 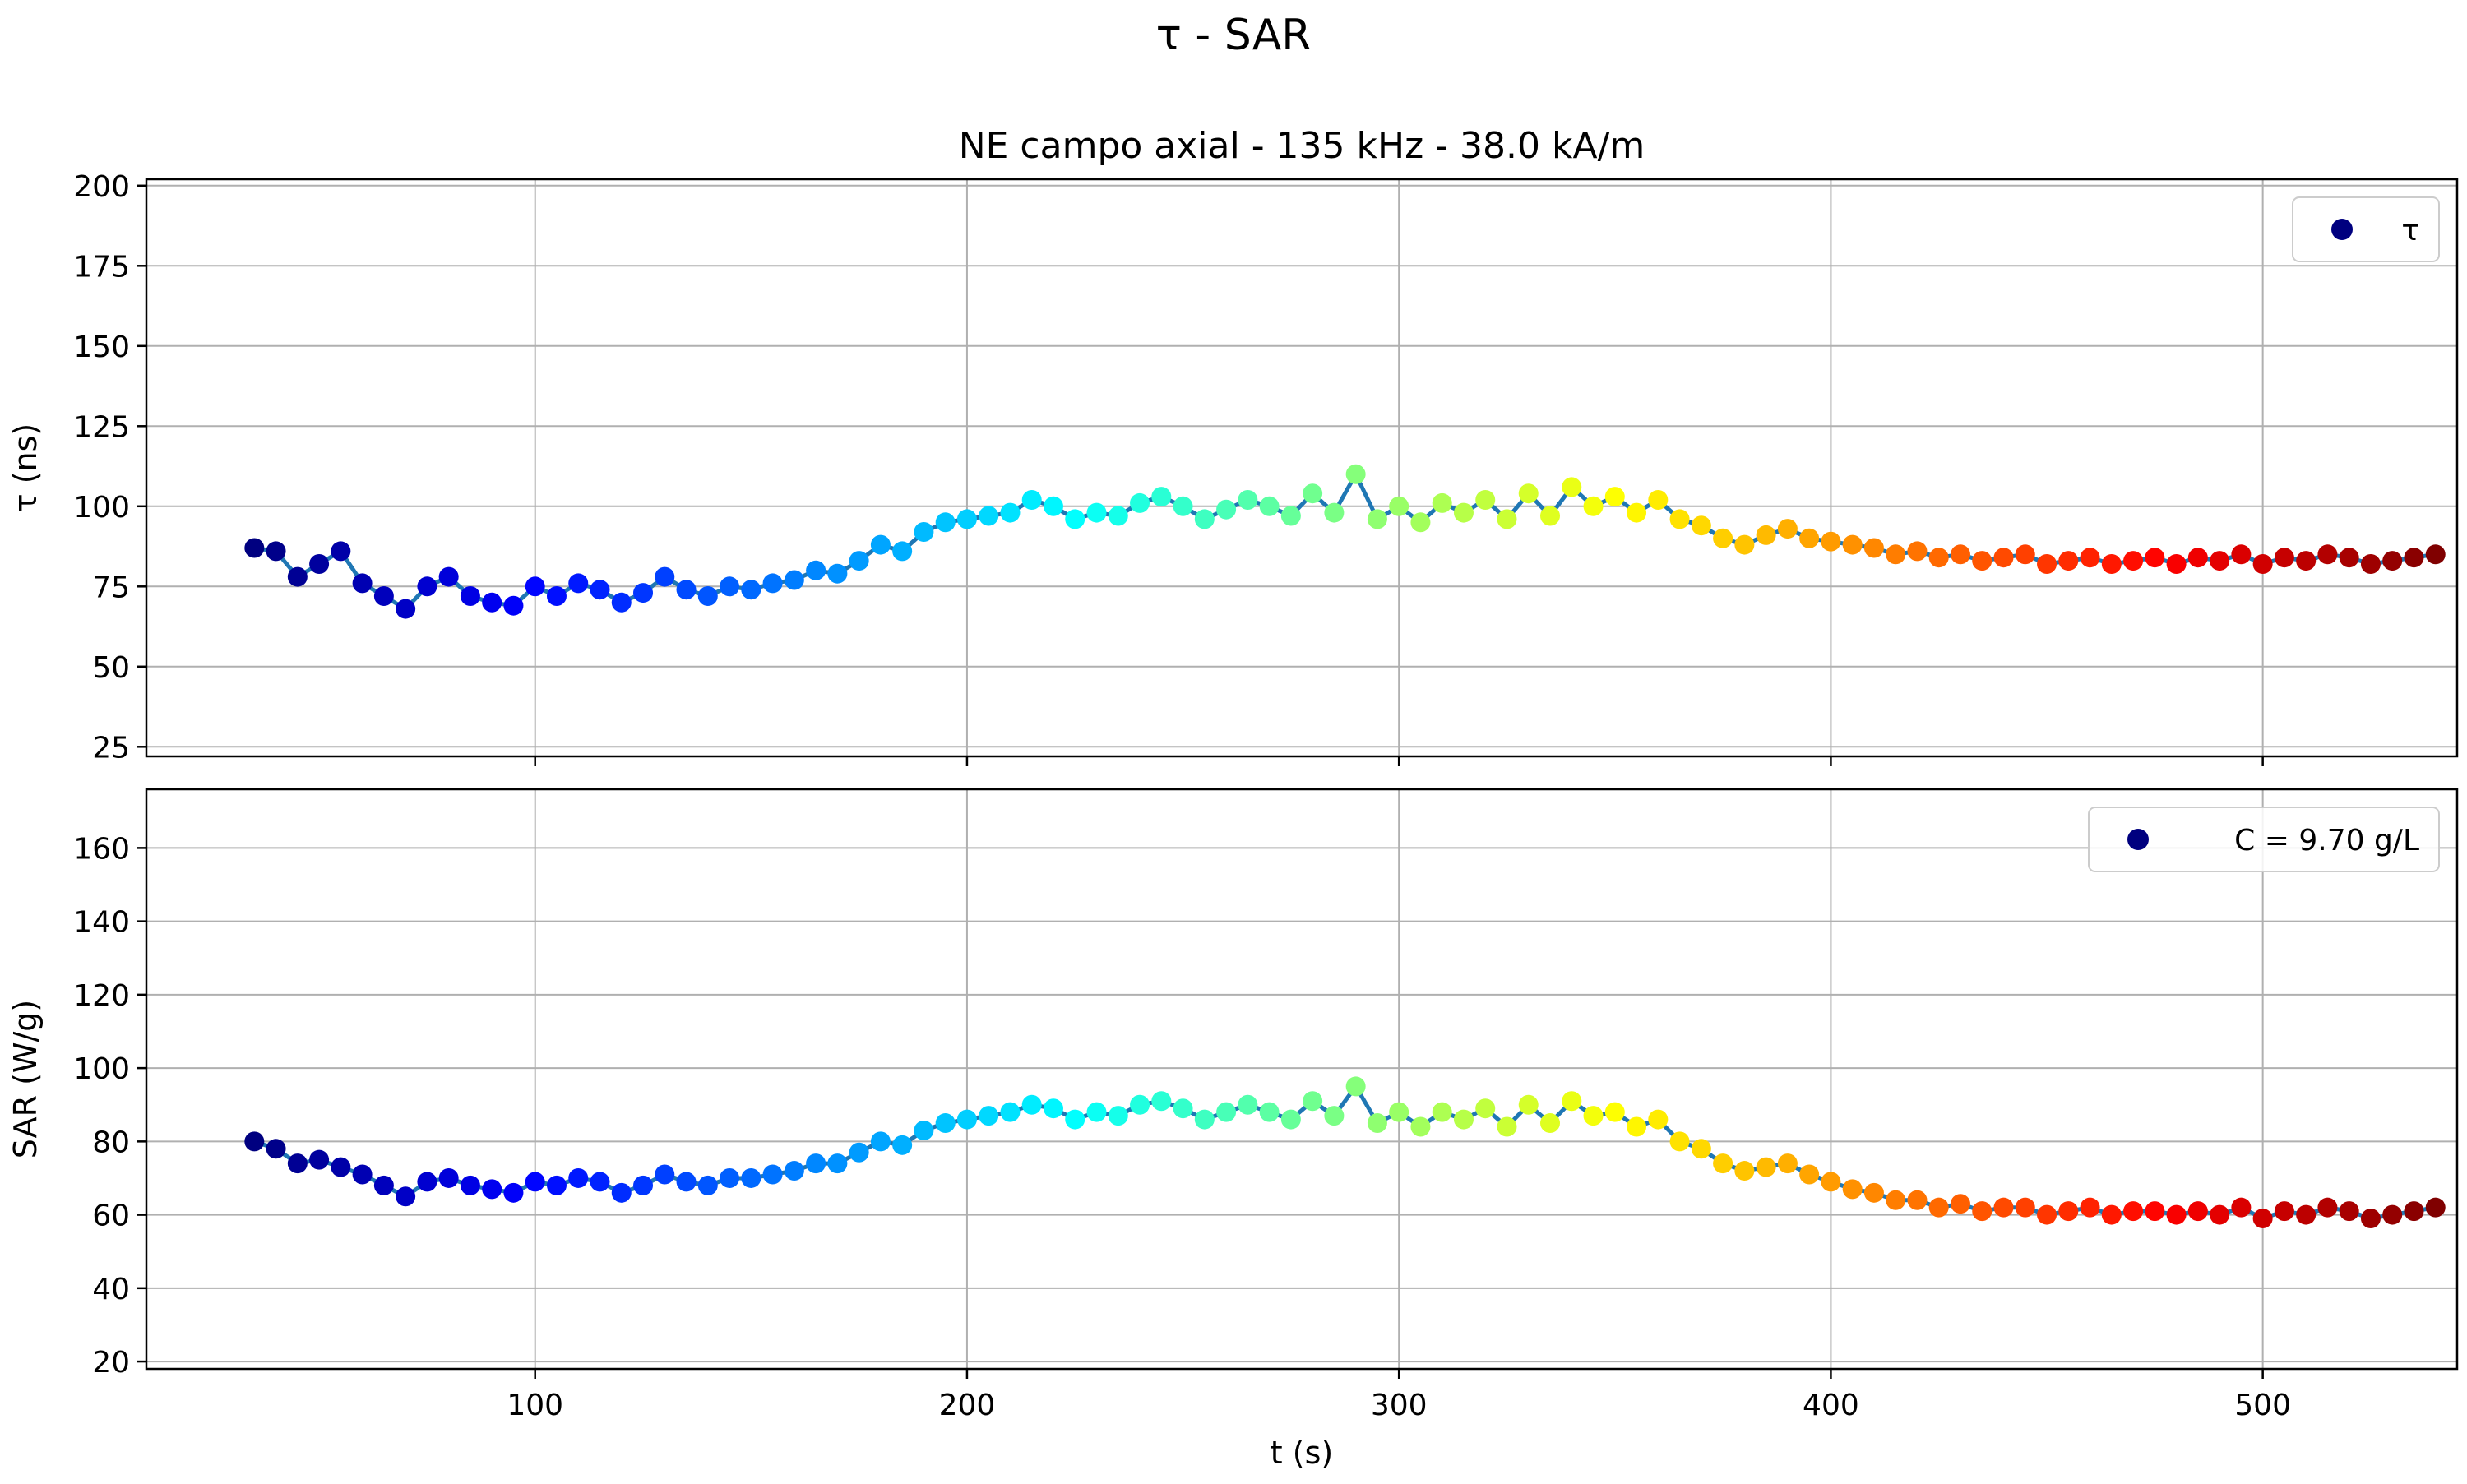 I want to click on y-tick-label: 175, so click(x=102, y=267).